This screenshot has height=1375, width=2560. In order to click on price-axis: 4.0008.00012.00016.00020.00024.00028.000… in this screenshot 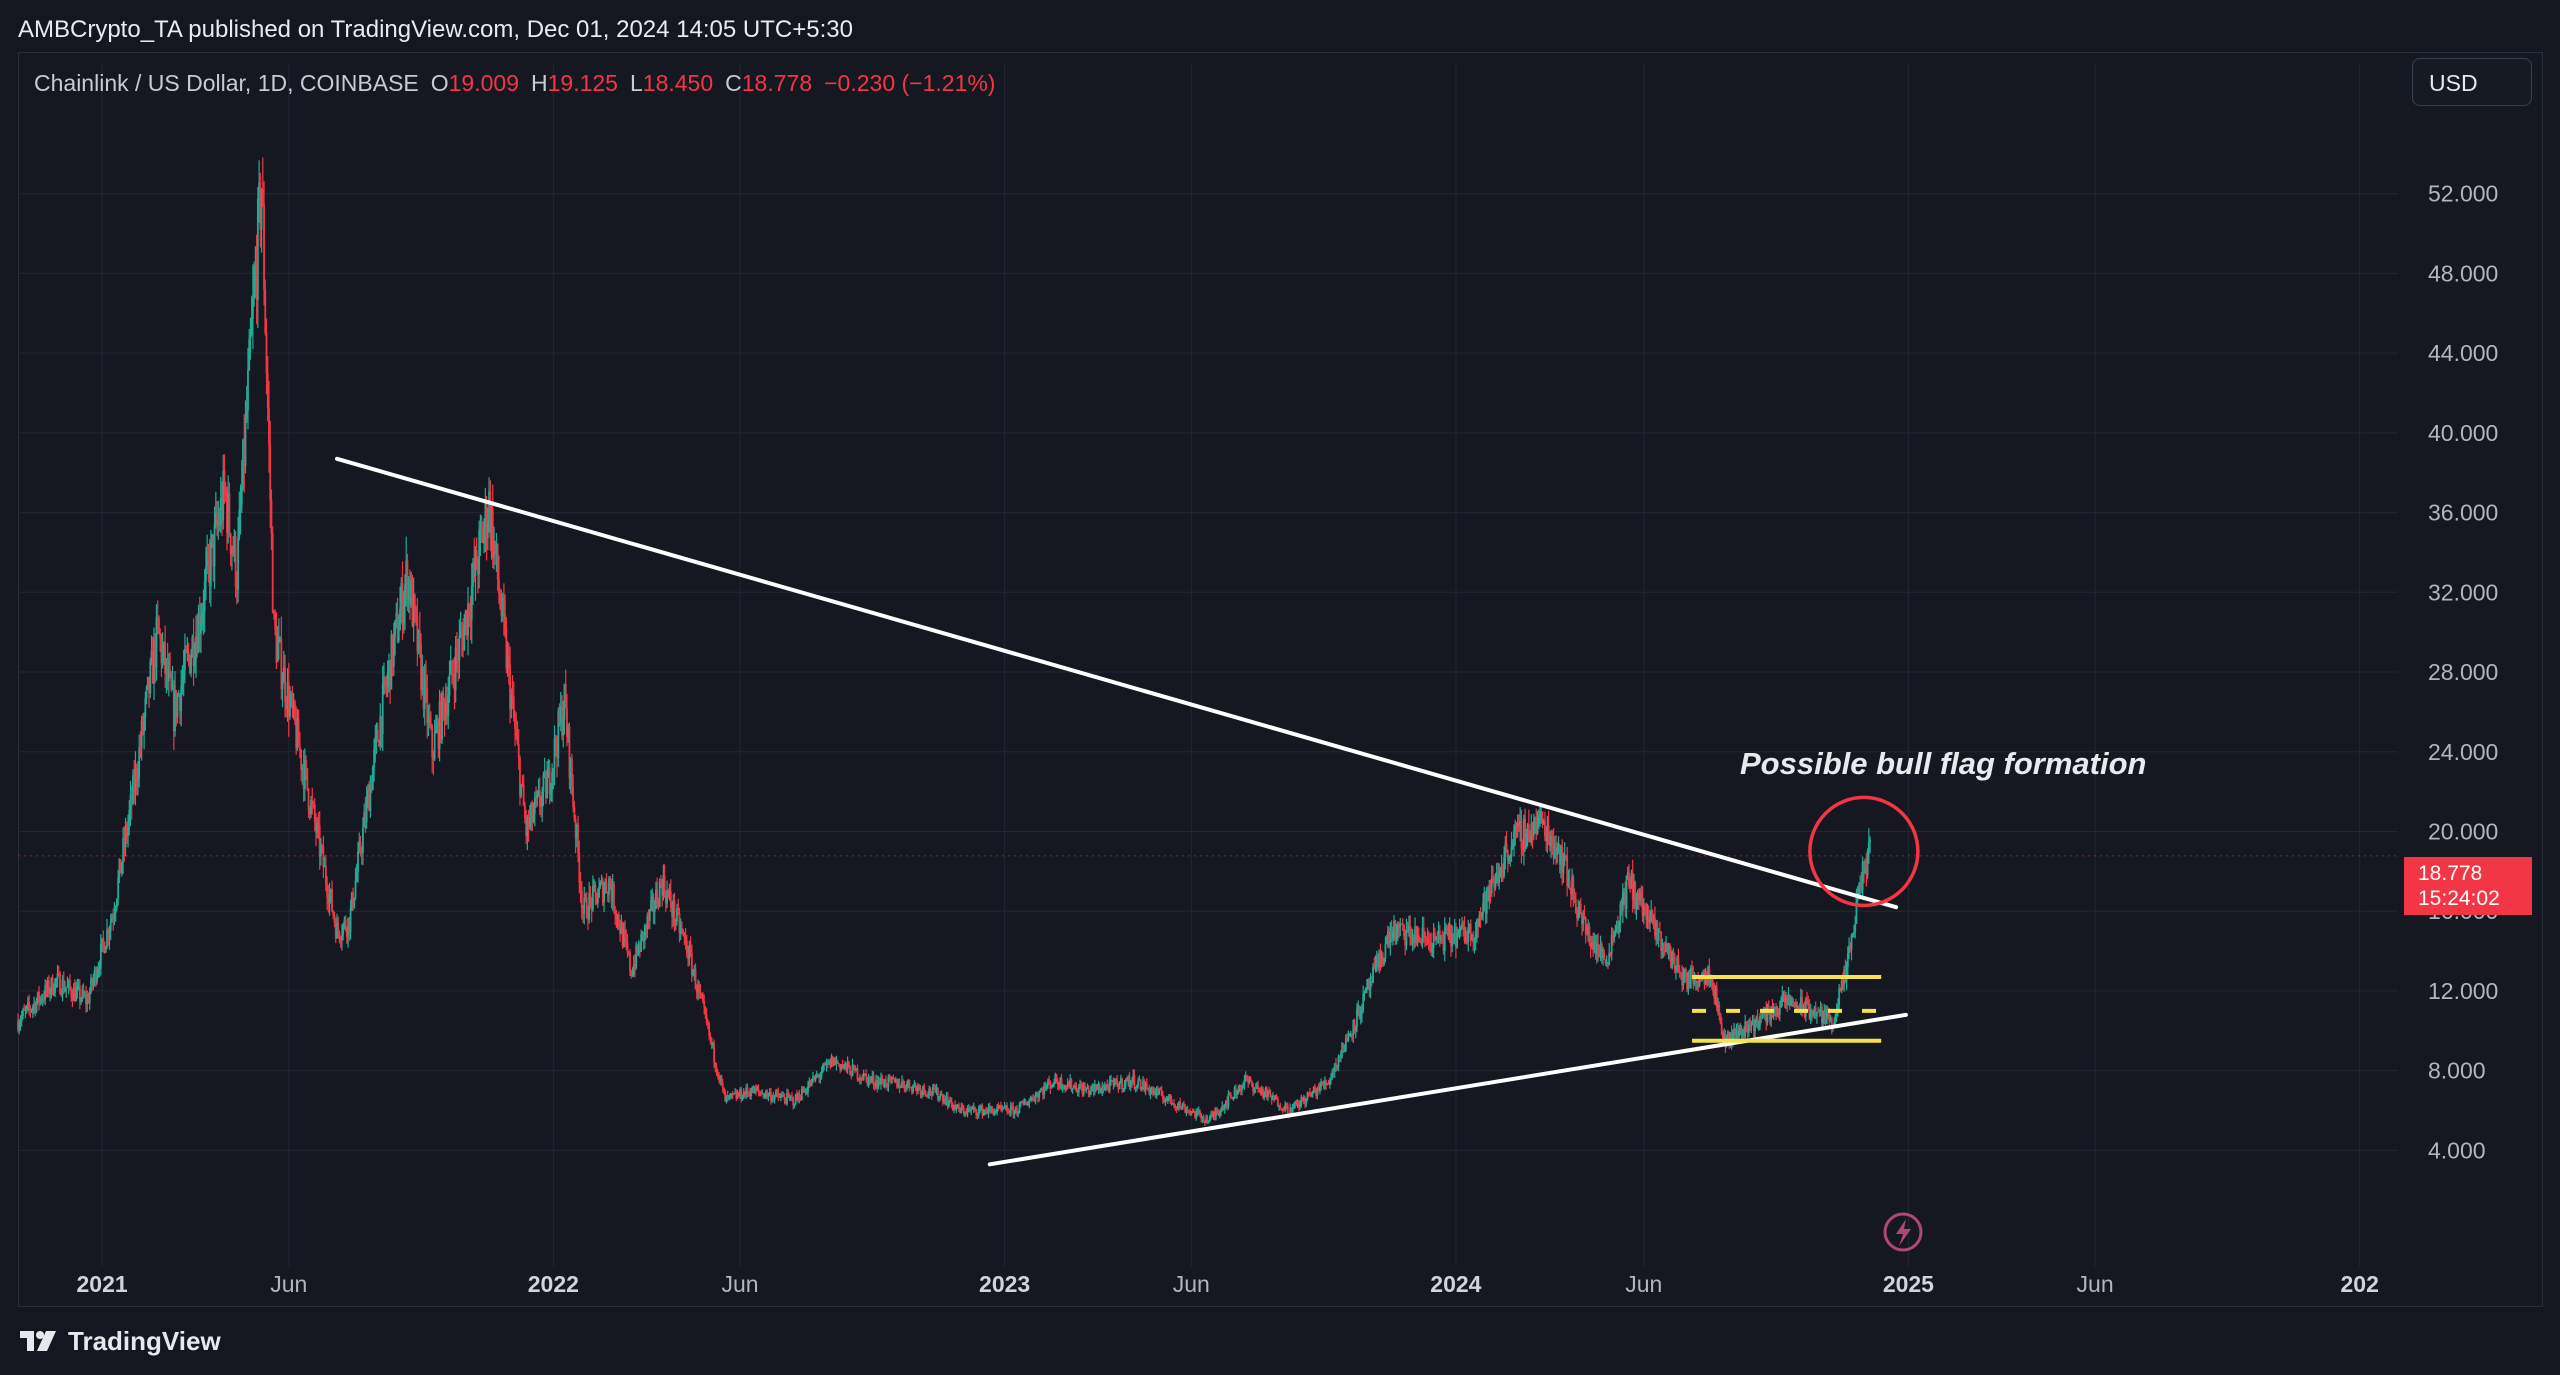, I will do `click(2463, 672)`.